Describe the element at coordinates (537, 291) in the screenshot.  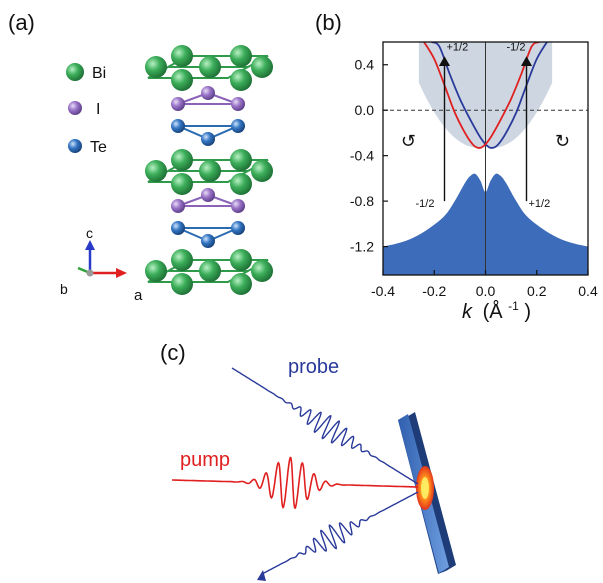
I see `x-tick-label: 0.2` at that location.